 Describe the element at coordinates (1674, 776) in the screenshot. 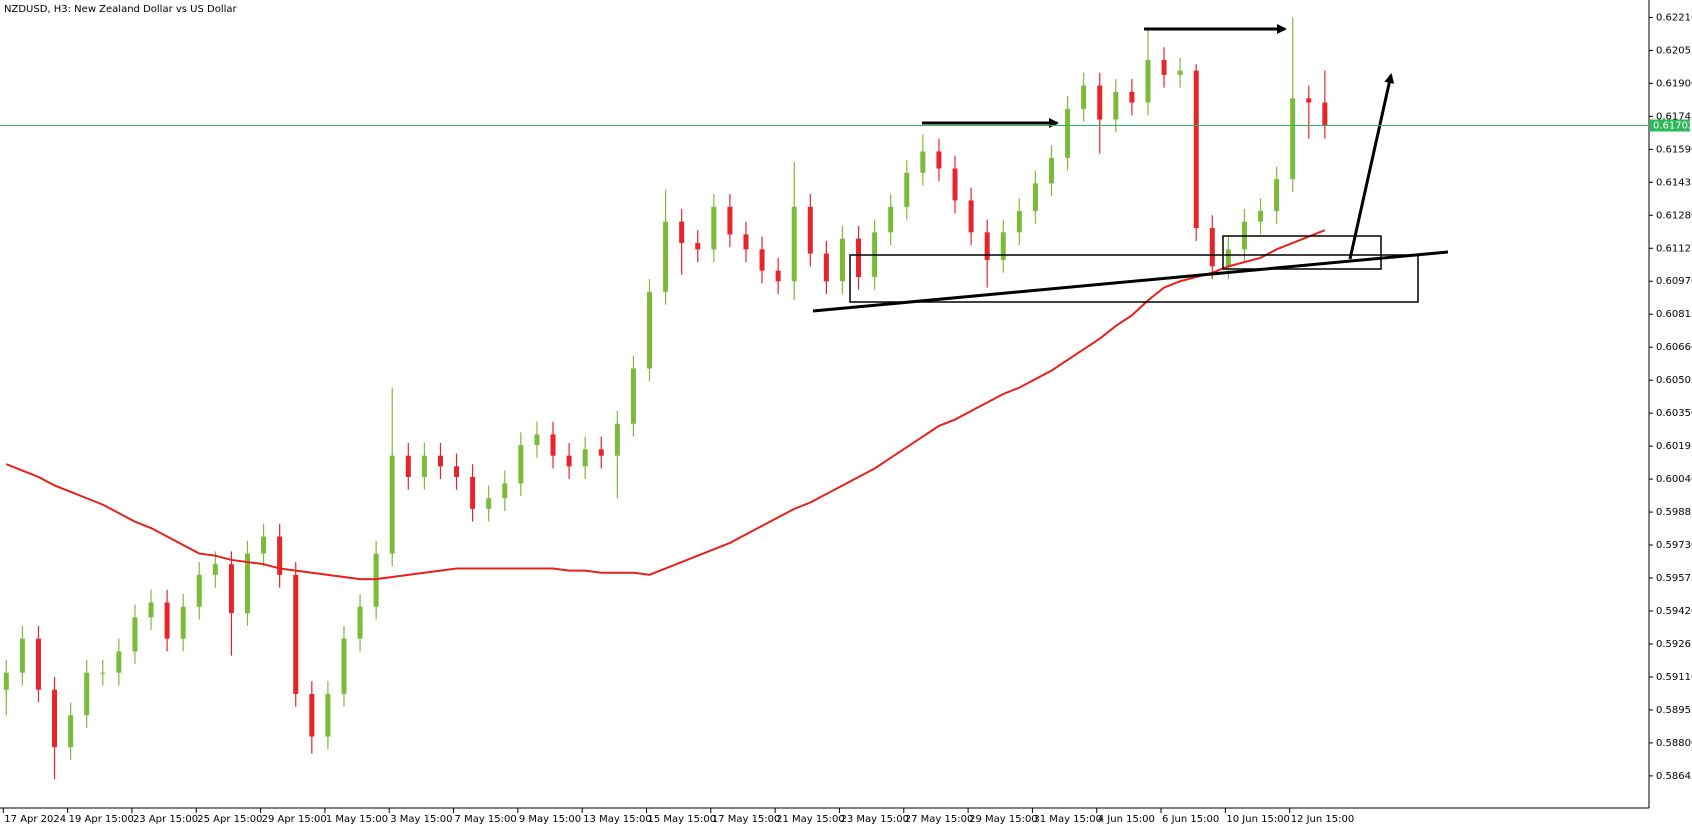

I see `y-tick-label: 0.58645` at that location.